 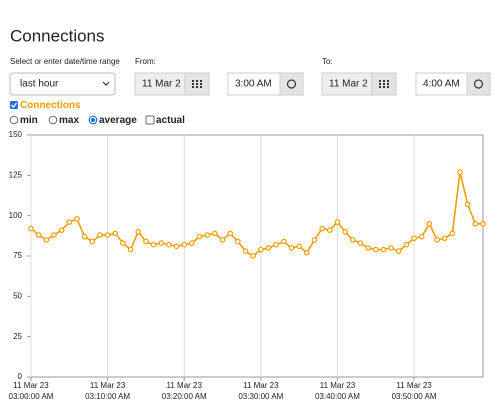 I want to click on checkbox, so click(x=150, y=120).